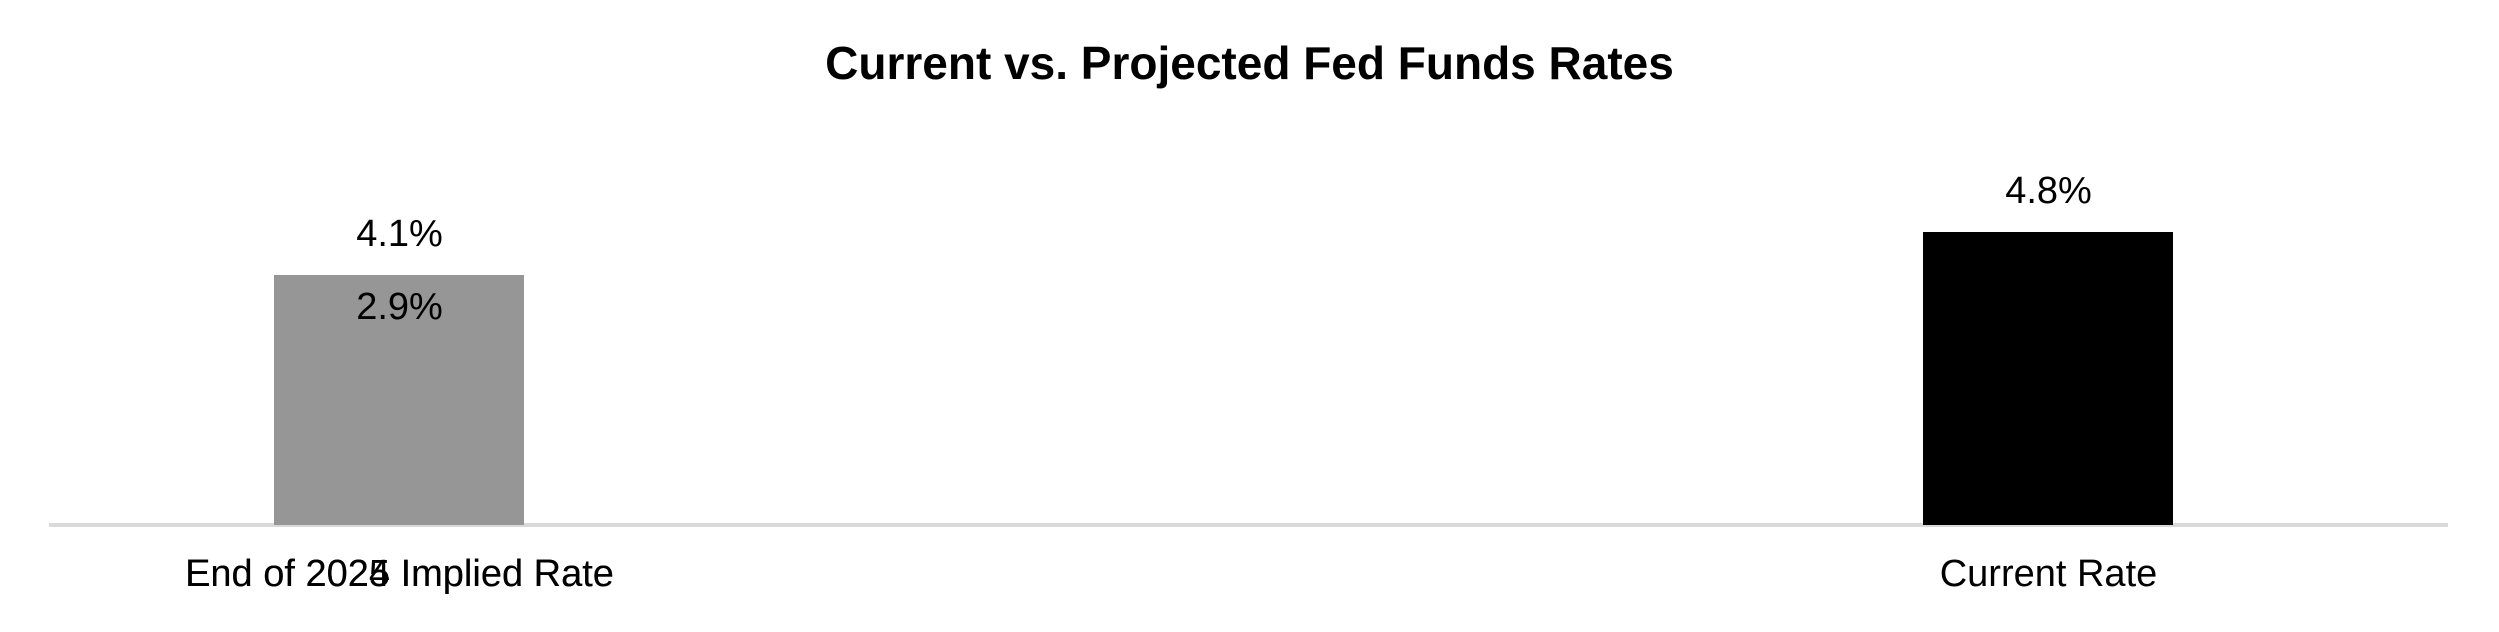 The image size is (2499, 632). What do you see at coordinates (399, 234) in the screenshot?
I see `bar-value-label: 4.1%` at bounding box center [399, 234].